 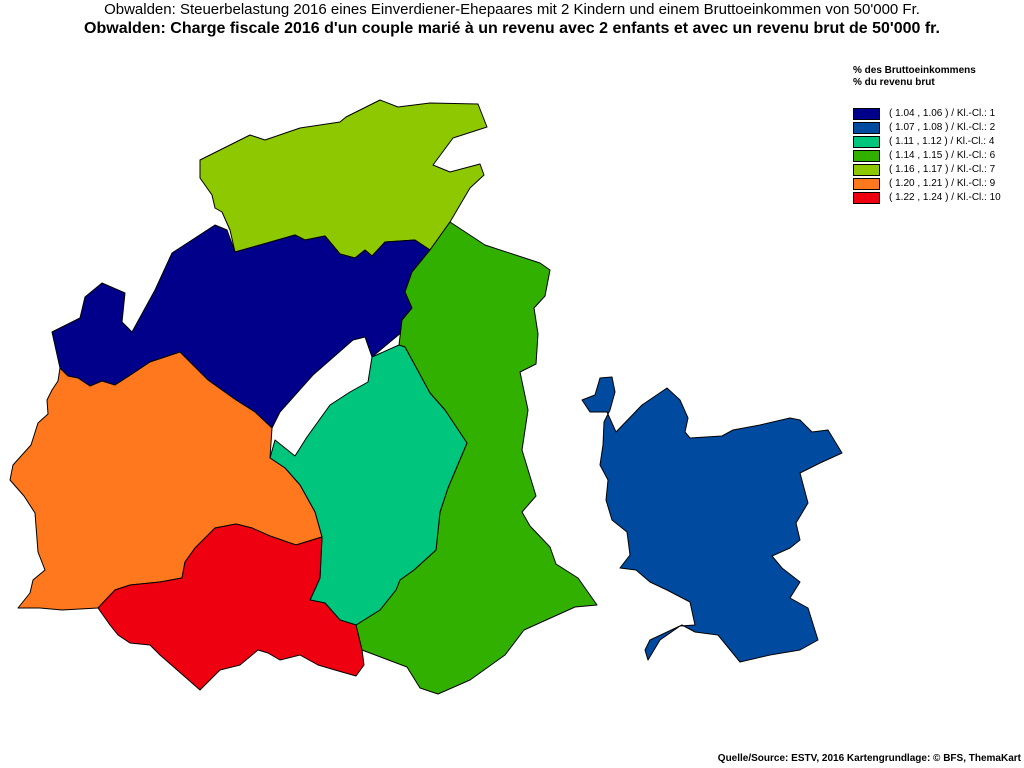 I want to click on legend-item-class-1: ( 1.04 , 1.06 ) / Kl.-Cl.: 1, so click(x=938, y=114).